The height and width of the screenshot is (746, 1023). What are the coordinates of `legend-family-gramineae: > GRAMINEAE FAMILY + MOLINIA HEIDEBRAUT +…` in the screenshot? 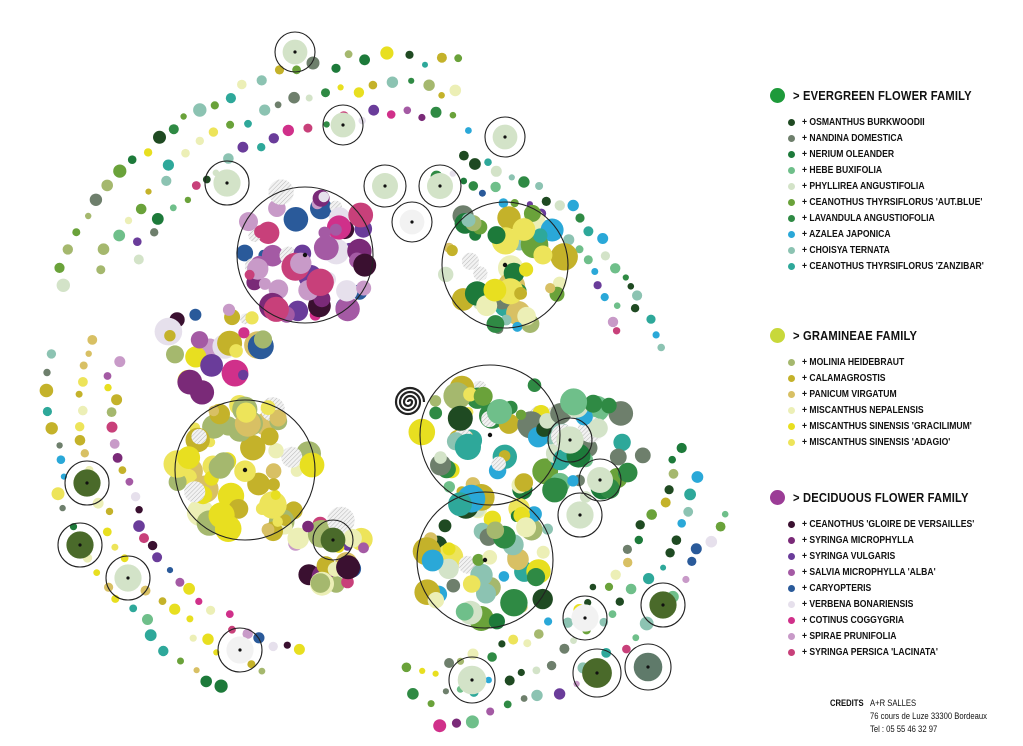 It's located at (895, 387).